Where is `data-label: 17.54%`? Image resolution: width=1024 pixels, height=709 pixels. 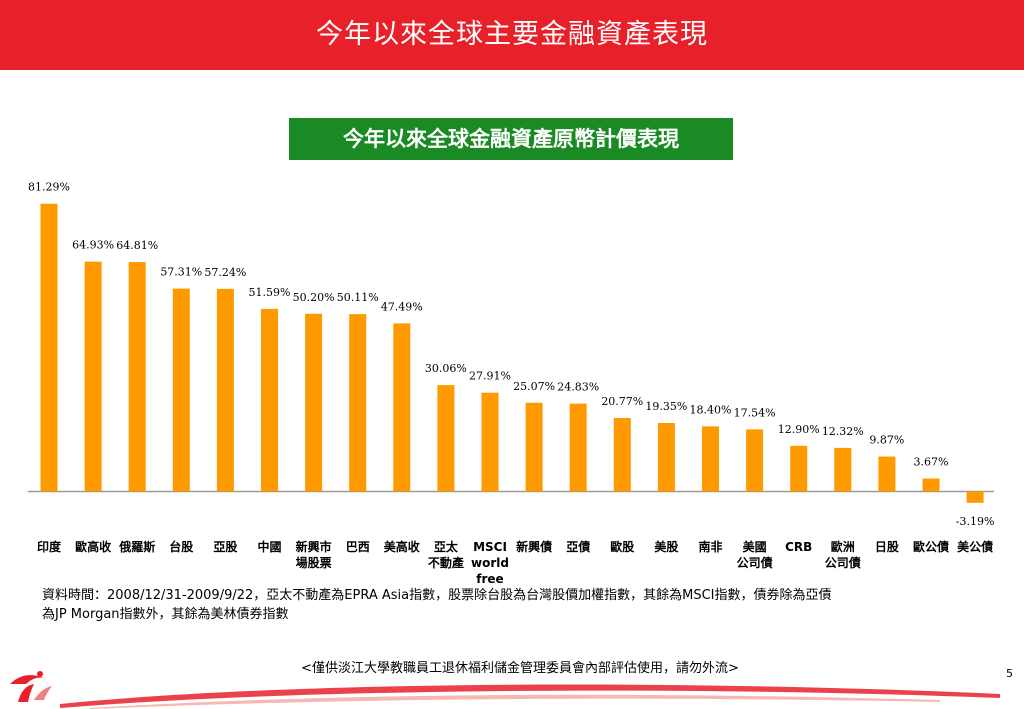
data-label: 17.54% is located at coordinates (755, 412).